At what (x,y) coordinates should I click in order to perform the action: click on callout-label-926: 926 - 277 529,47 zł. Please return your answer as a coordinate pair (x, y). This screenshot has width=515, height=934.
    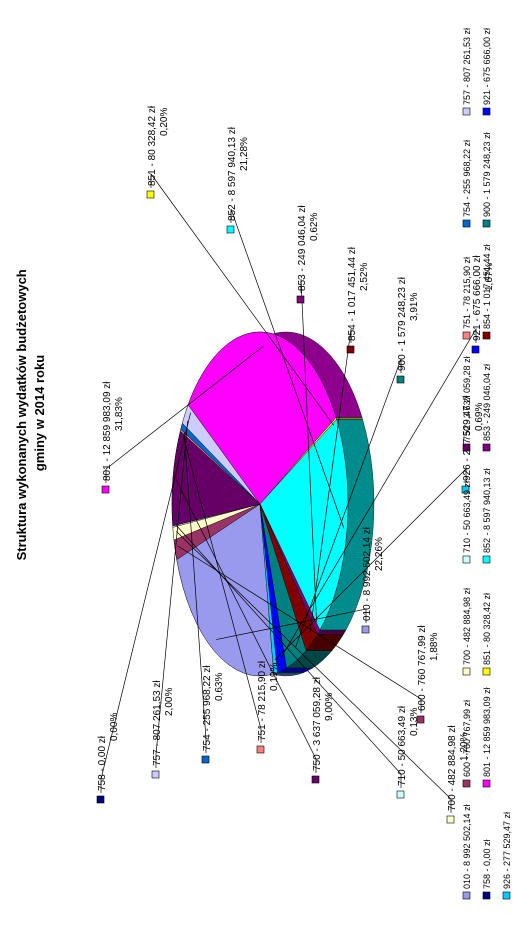
    Looking at the image, I should click on (467, 438).